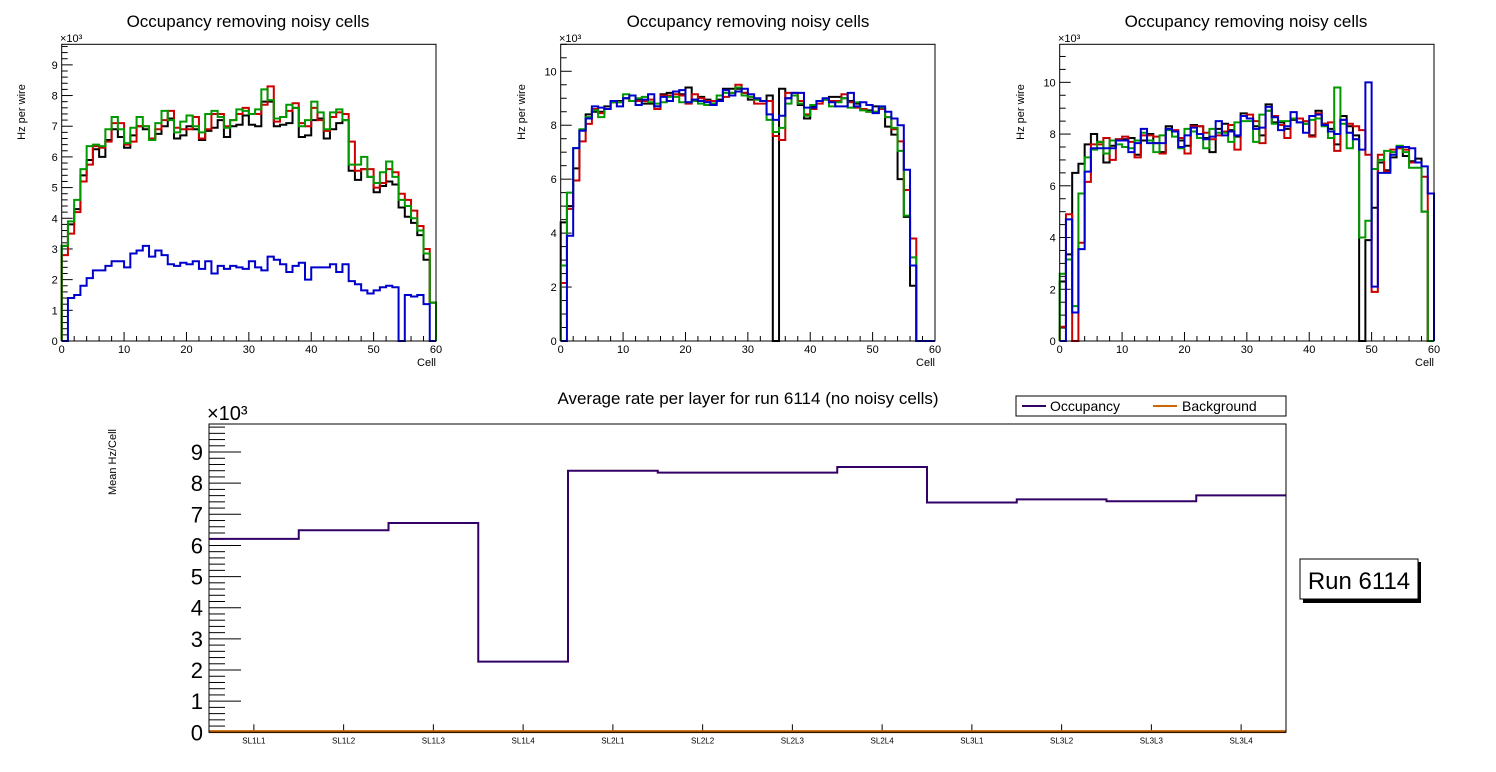 This screenshot has width=1496, height=772. I want to click on legend-box, so click(1151, 406).